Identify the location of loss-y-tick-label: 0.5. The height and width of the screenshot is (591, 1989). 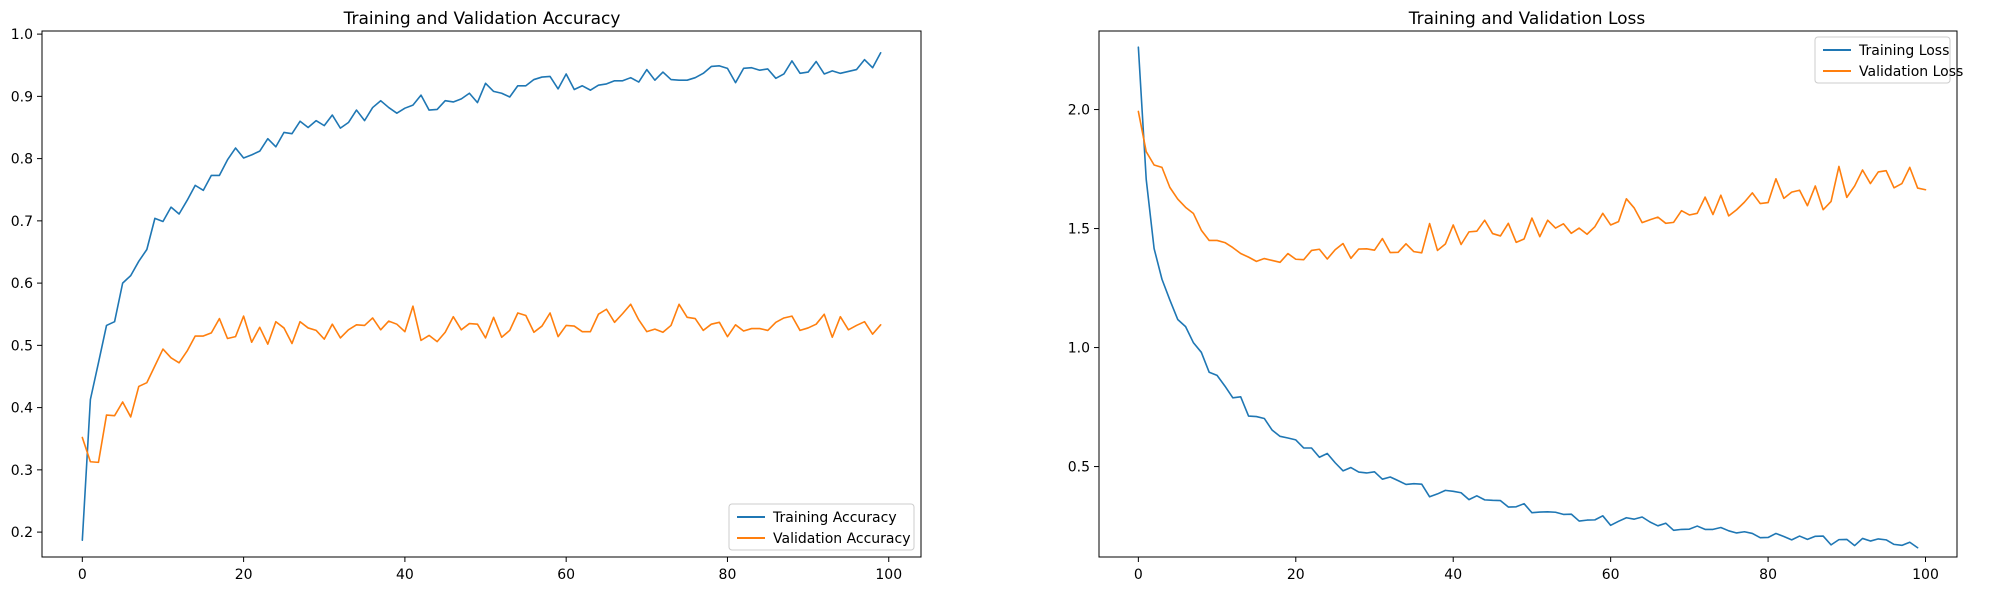
(1079, 468).